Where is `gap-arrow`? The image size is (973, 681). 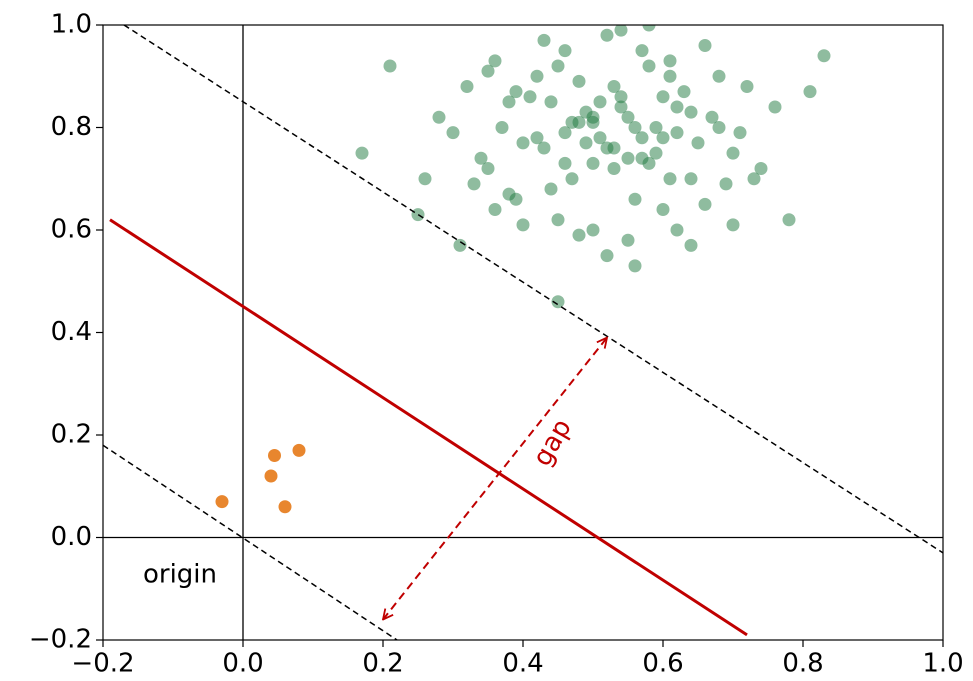
gap-arrow is located at coordinates (495, 479).